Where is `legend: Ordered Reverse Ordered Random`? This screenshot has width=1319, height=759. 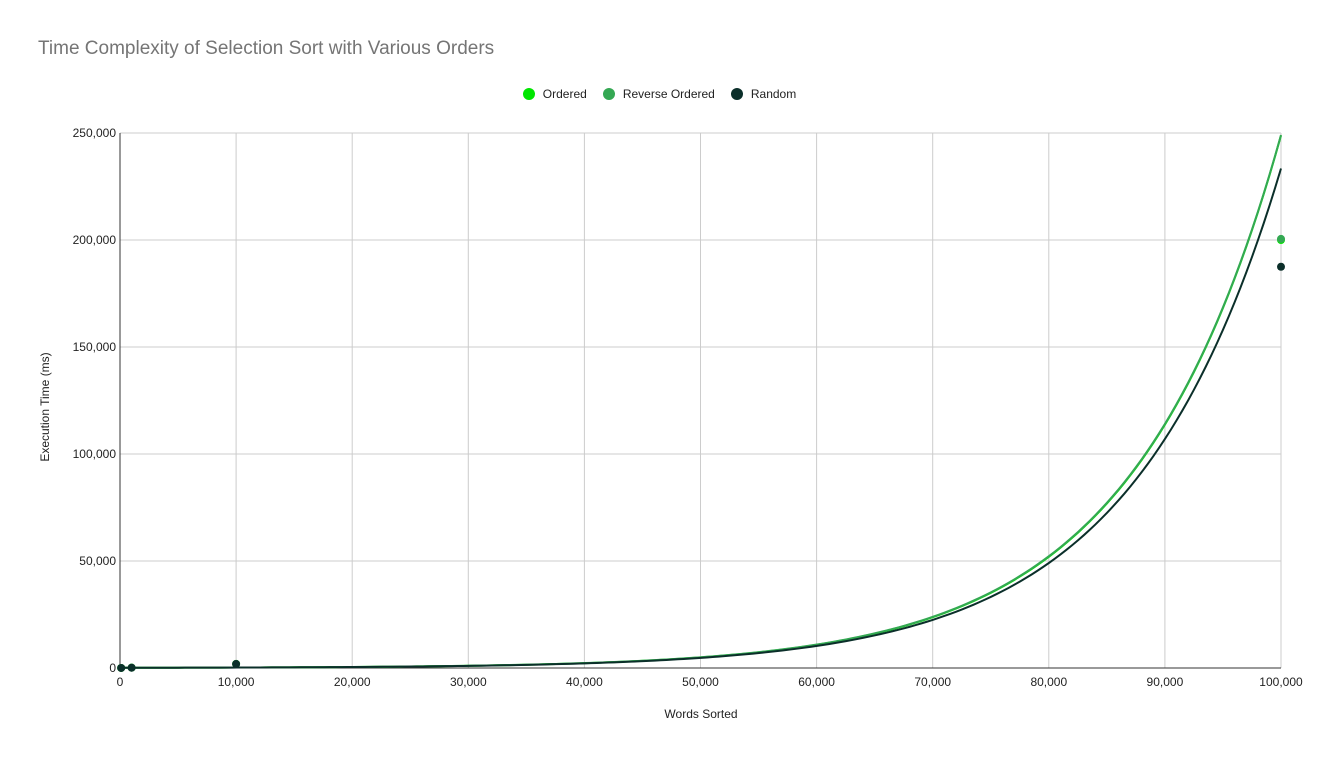
legend: Ordered Reverse Ordered Random is located at coordinates (659, 94).